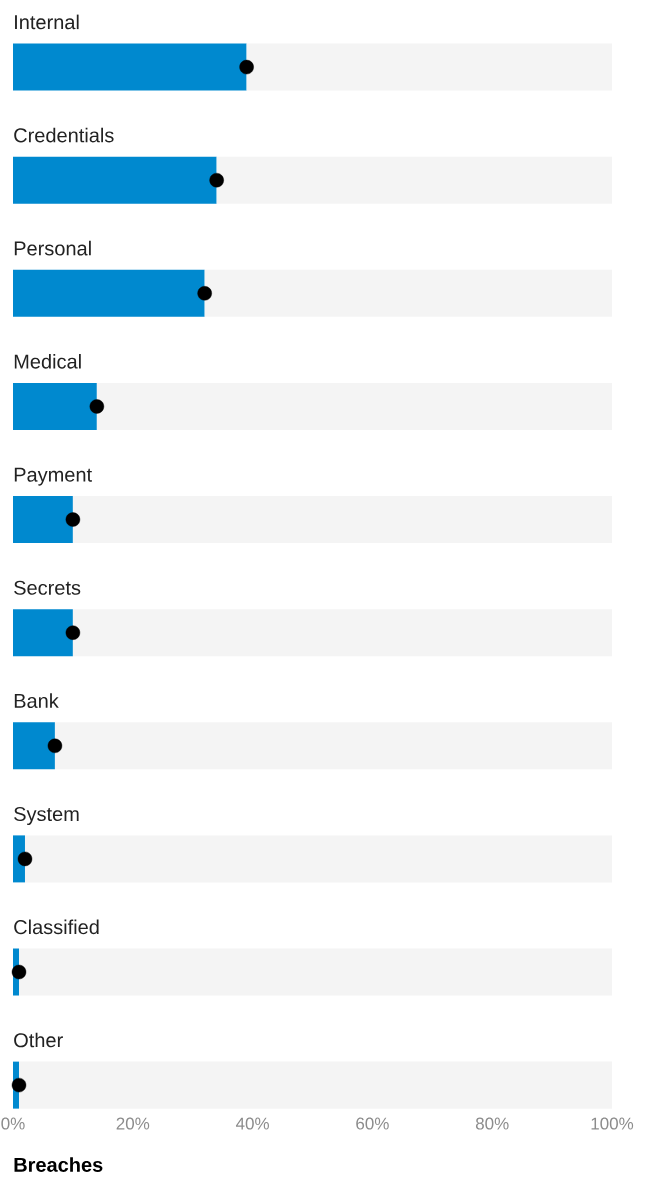  I want to click on x-tick-label: 40%, so click(252, 1123).